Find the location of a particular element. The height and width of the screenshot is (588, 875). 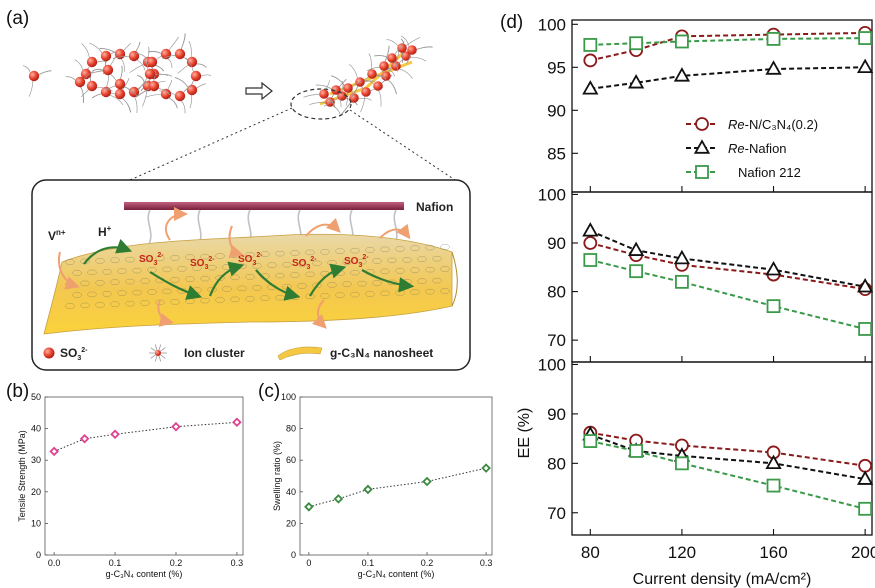

y-tick-label: 100 is located at coordinates (552, 364).